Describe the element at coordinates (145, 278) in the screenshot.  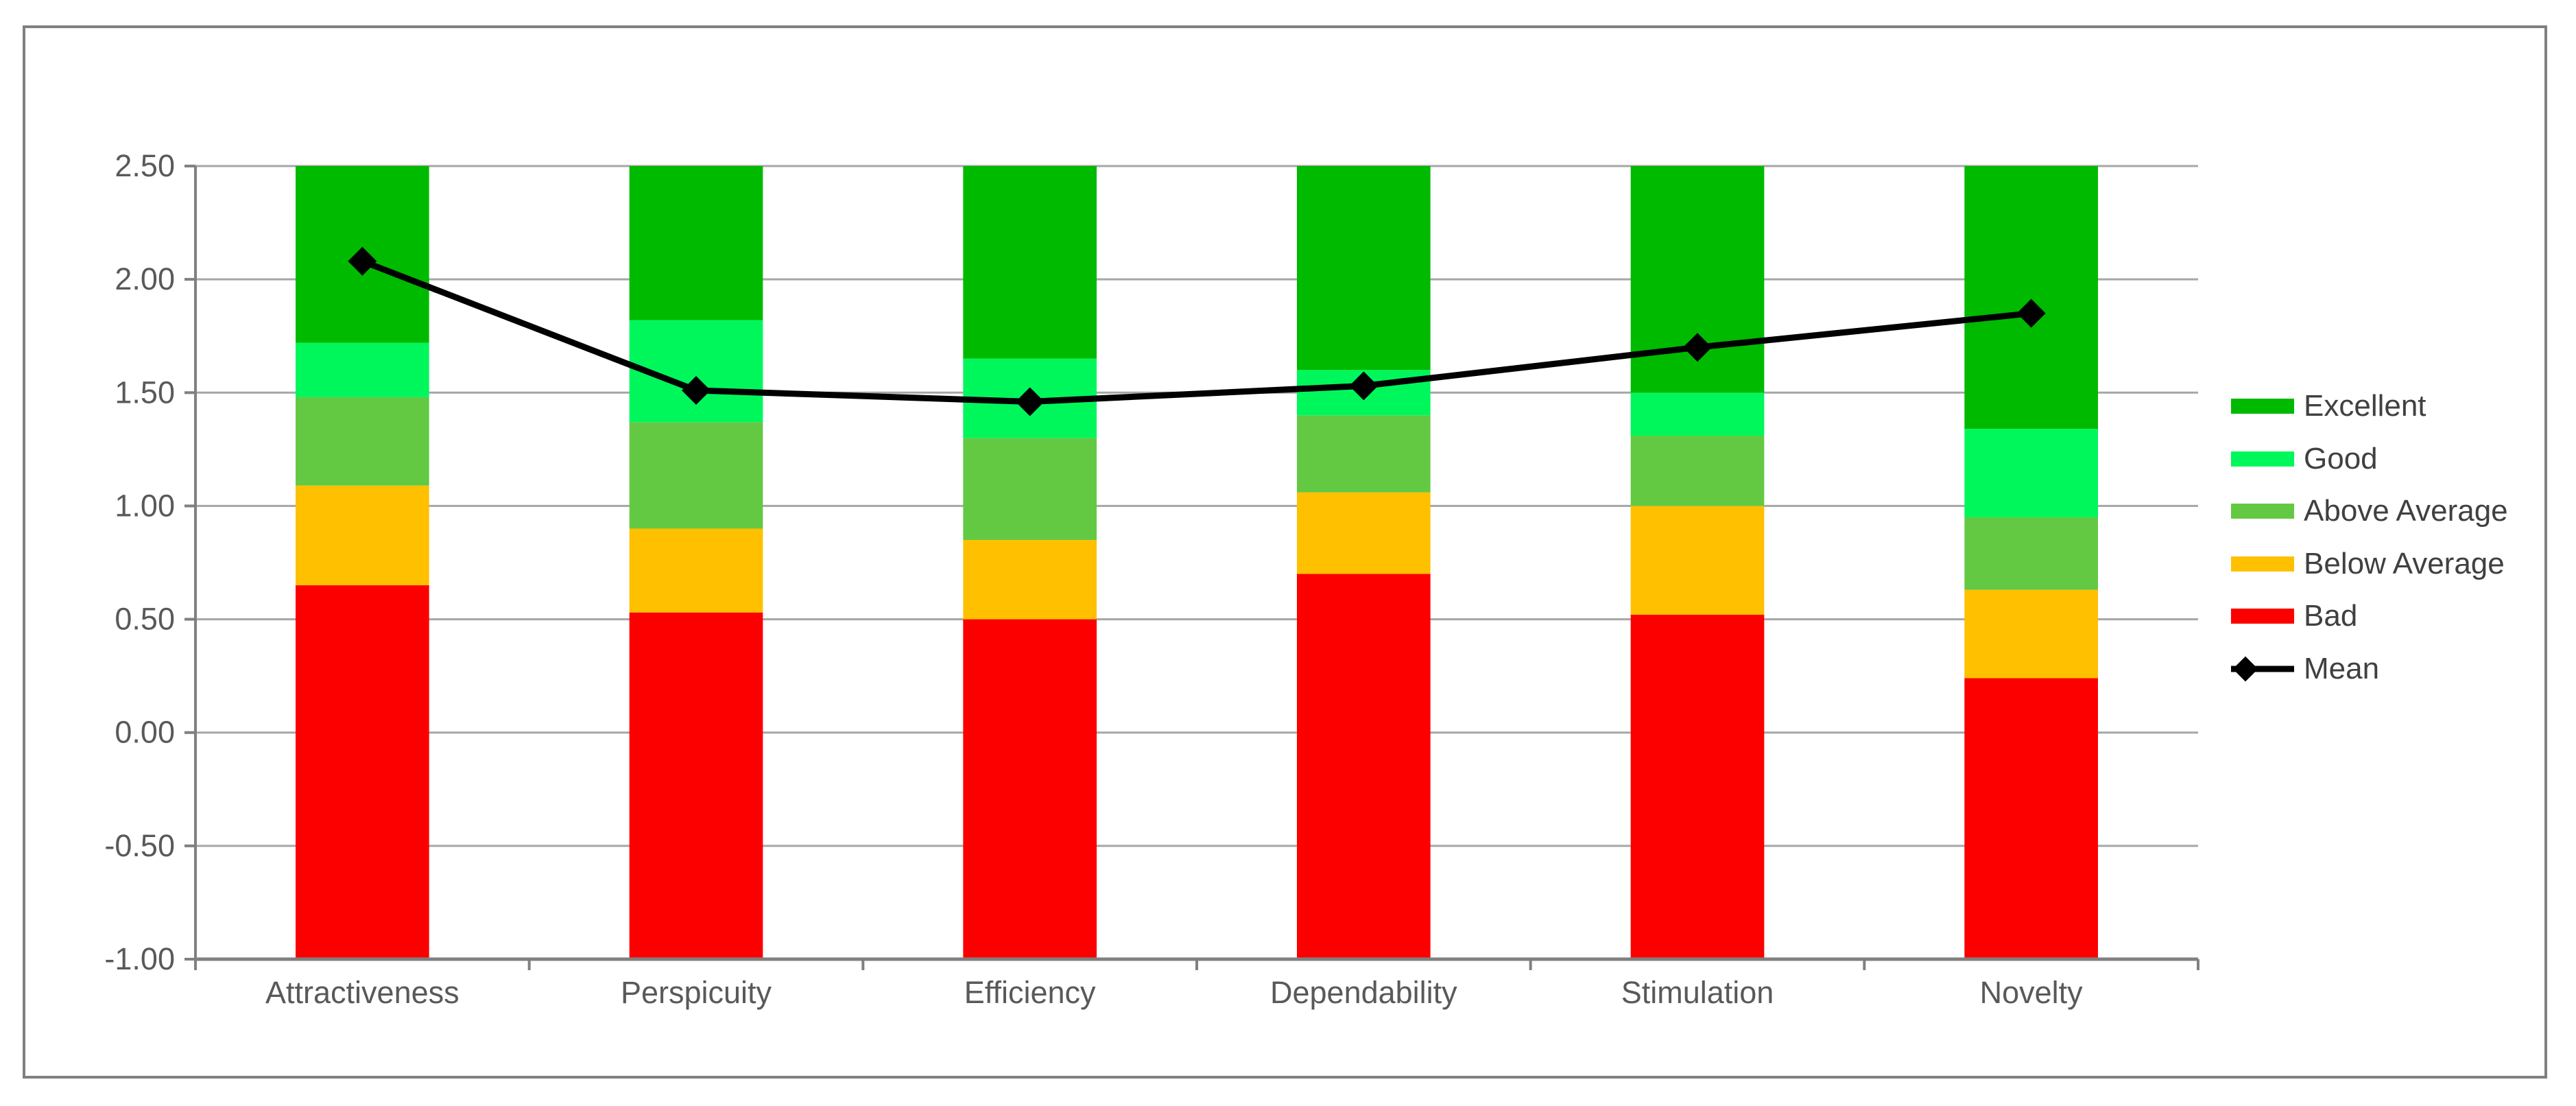
I see `y-tick-label: 2.00` at that location.